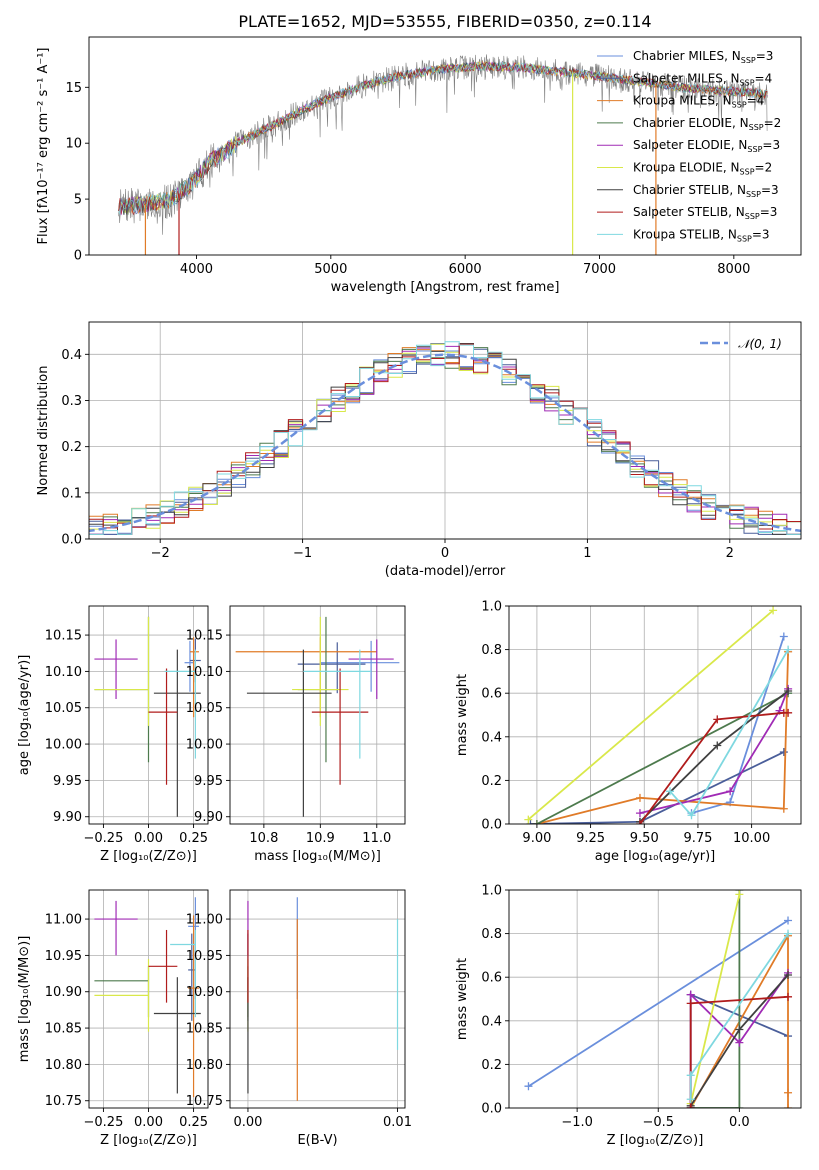 The image size is (819, 1170). Describe the element at coordinates (706, 146) in the screenshot. I see `legend-label: Salpeter ELODIE, NSSP=3` at that location.